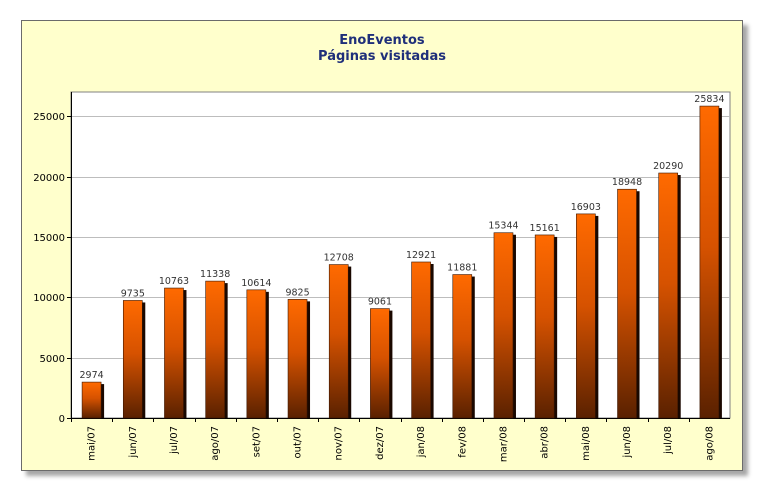 This screenshot has width=765, height=492. I want to click on x-tick-label: jun/08, so click(627, 442).